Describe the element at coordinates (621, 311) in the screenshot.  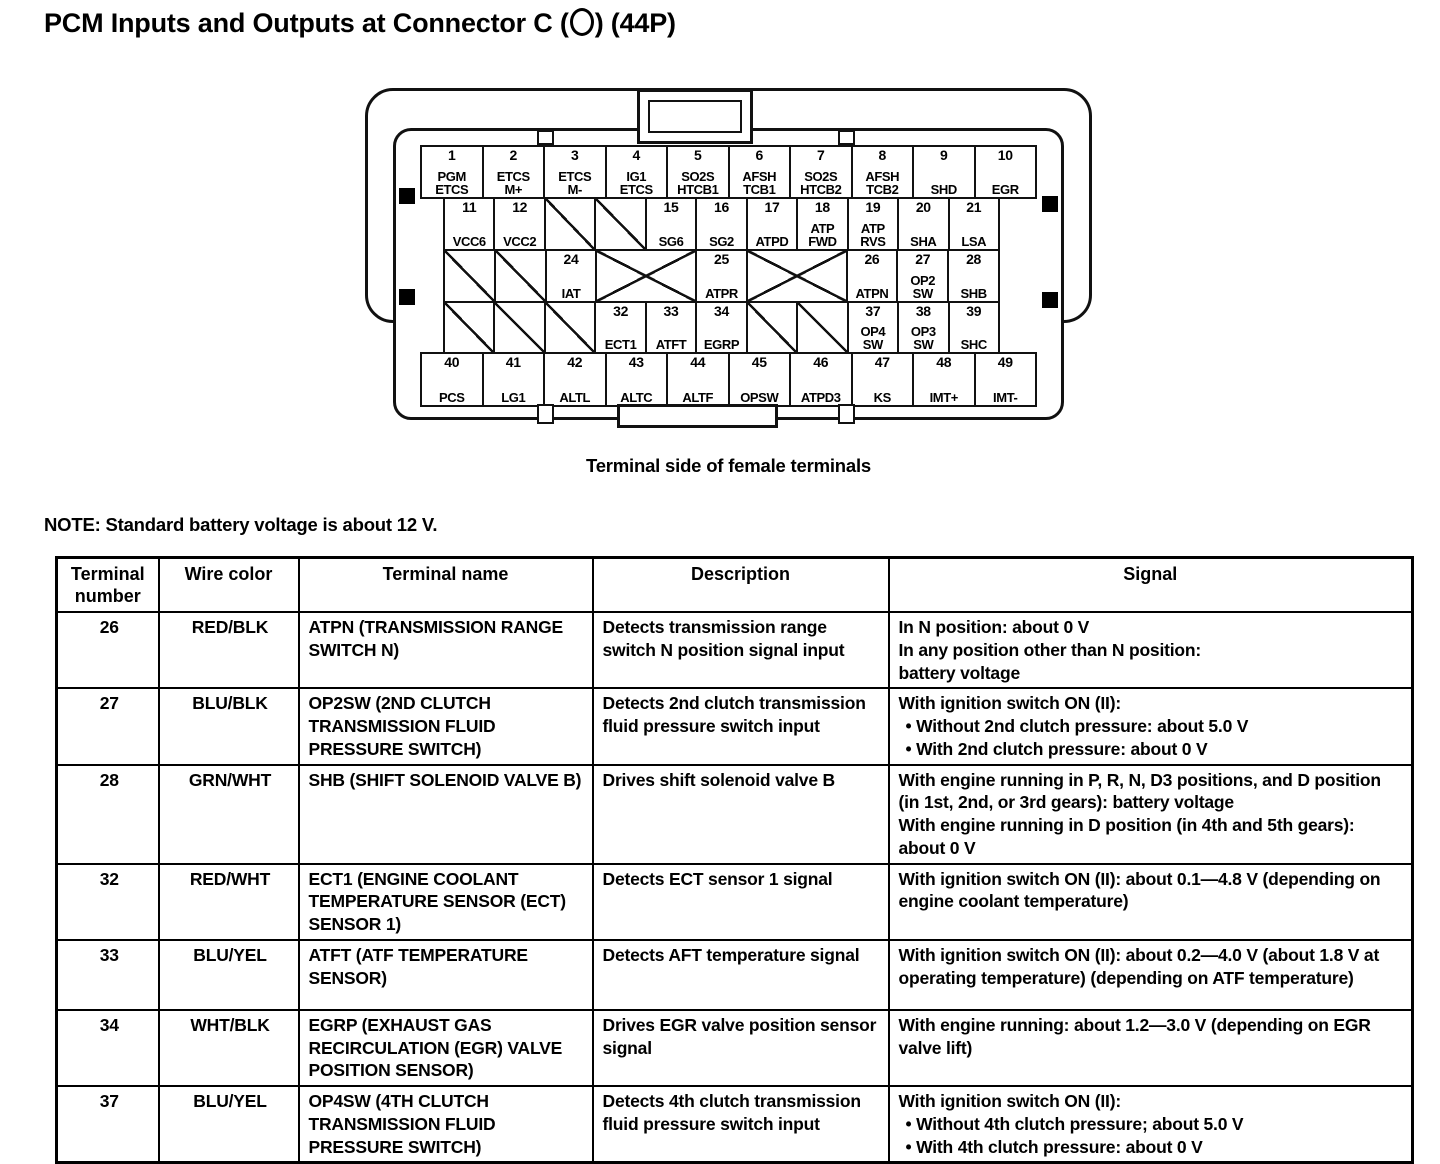
I see `pin-number: 32` at that location.